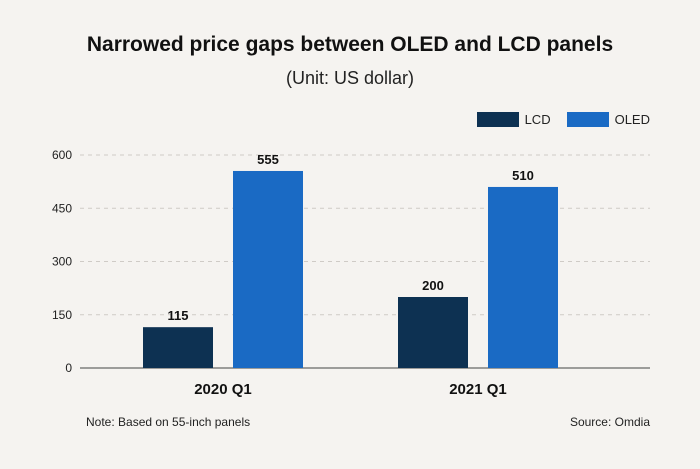 Image resolution: width=700 pixels, height=469 pixels. What do you see at coordinates (62, 262) in the screenshot?
I see `y-tick-label: 300` at bounding box center [62, 262].